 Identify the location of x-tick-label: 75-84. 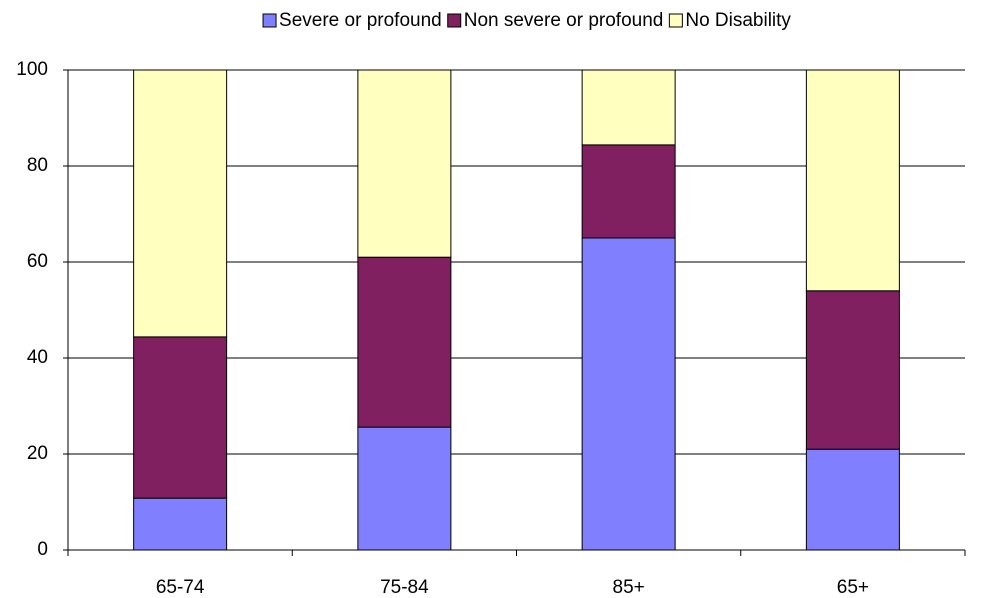
(404, 587).